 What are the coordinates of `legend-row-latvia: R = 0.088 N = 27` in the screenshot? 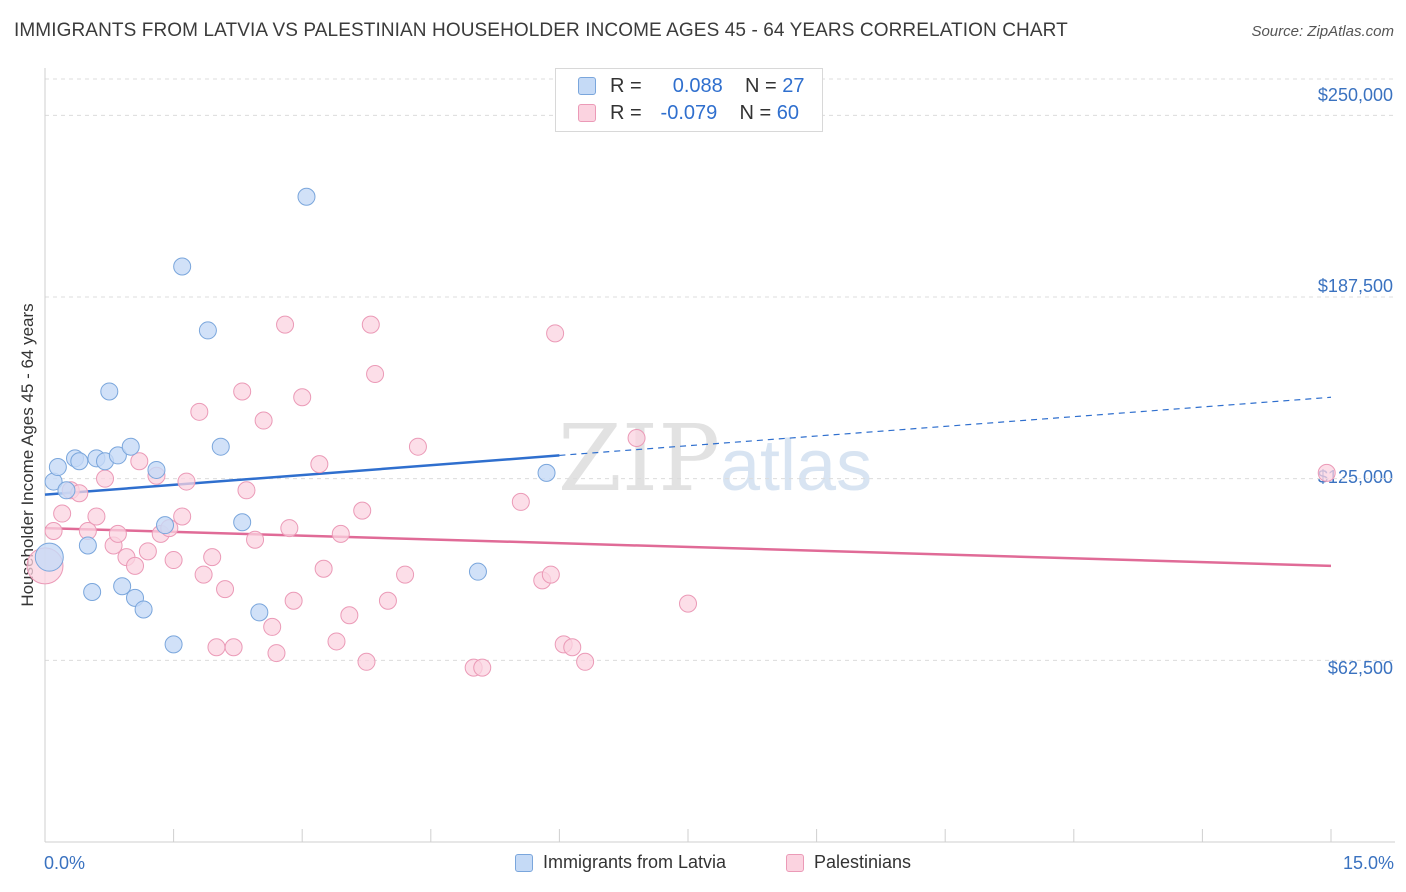 It's located at (691, 86).